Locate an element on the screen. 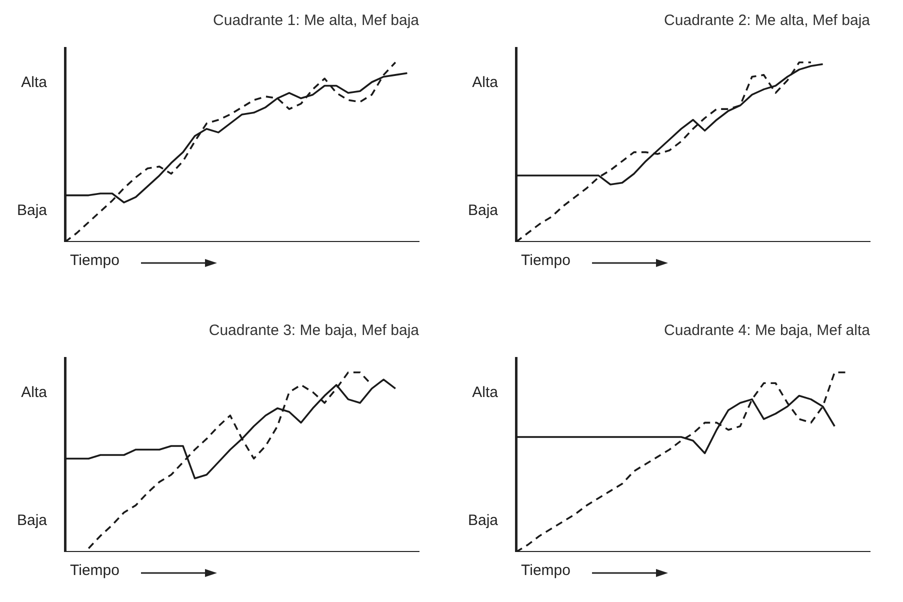  chart-title: Cuadrante 4: Me baja, Mef alta is located at coordinates (767, 331).